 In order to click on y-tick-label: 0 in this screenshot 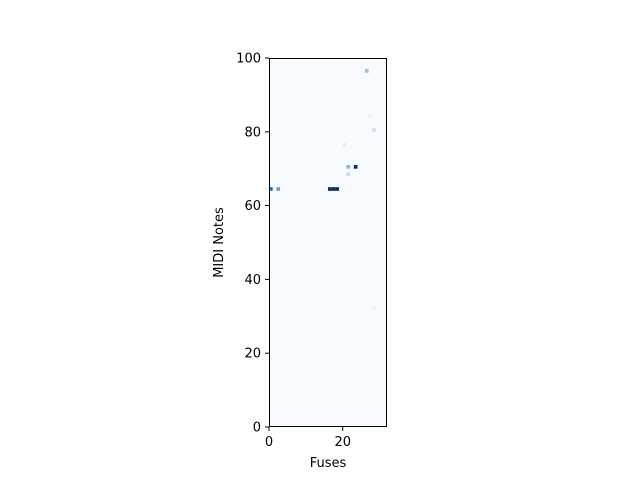, I will do `click(257, 428)`.